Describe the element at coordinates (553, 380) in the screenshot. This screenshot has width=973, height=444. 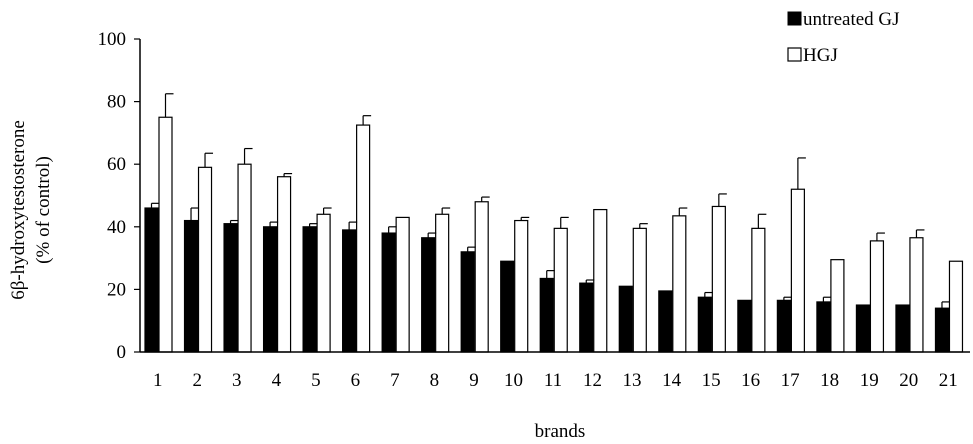
I see `x-tick-label: 11` at that location.